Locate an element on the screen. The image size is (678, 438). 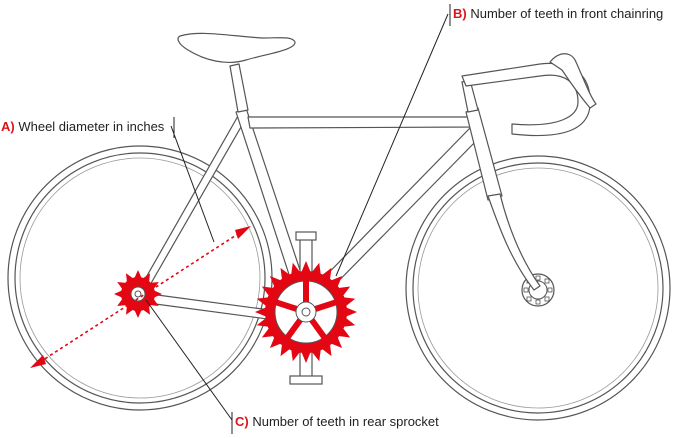
callout-c-key: C) is located at coordinates (242, 421).